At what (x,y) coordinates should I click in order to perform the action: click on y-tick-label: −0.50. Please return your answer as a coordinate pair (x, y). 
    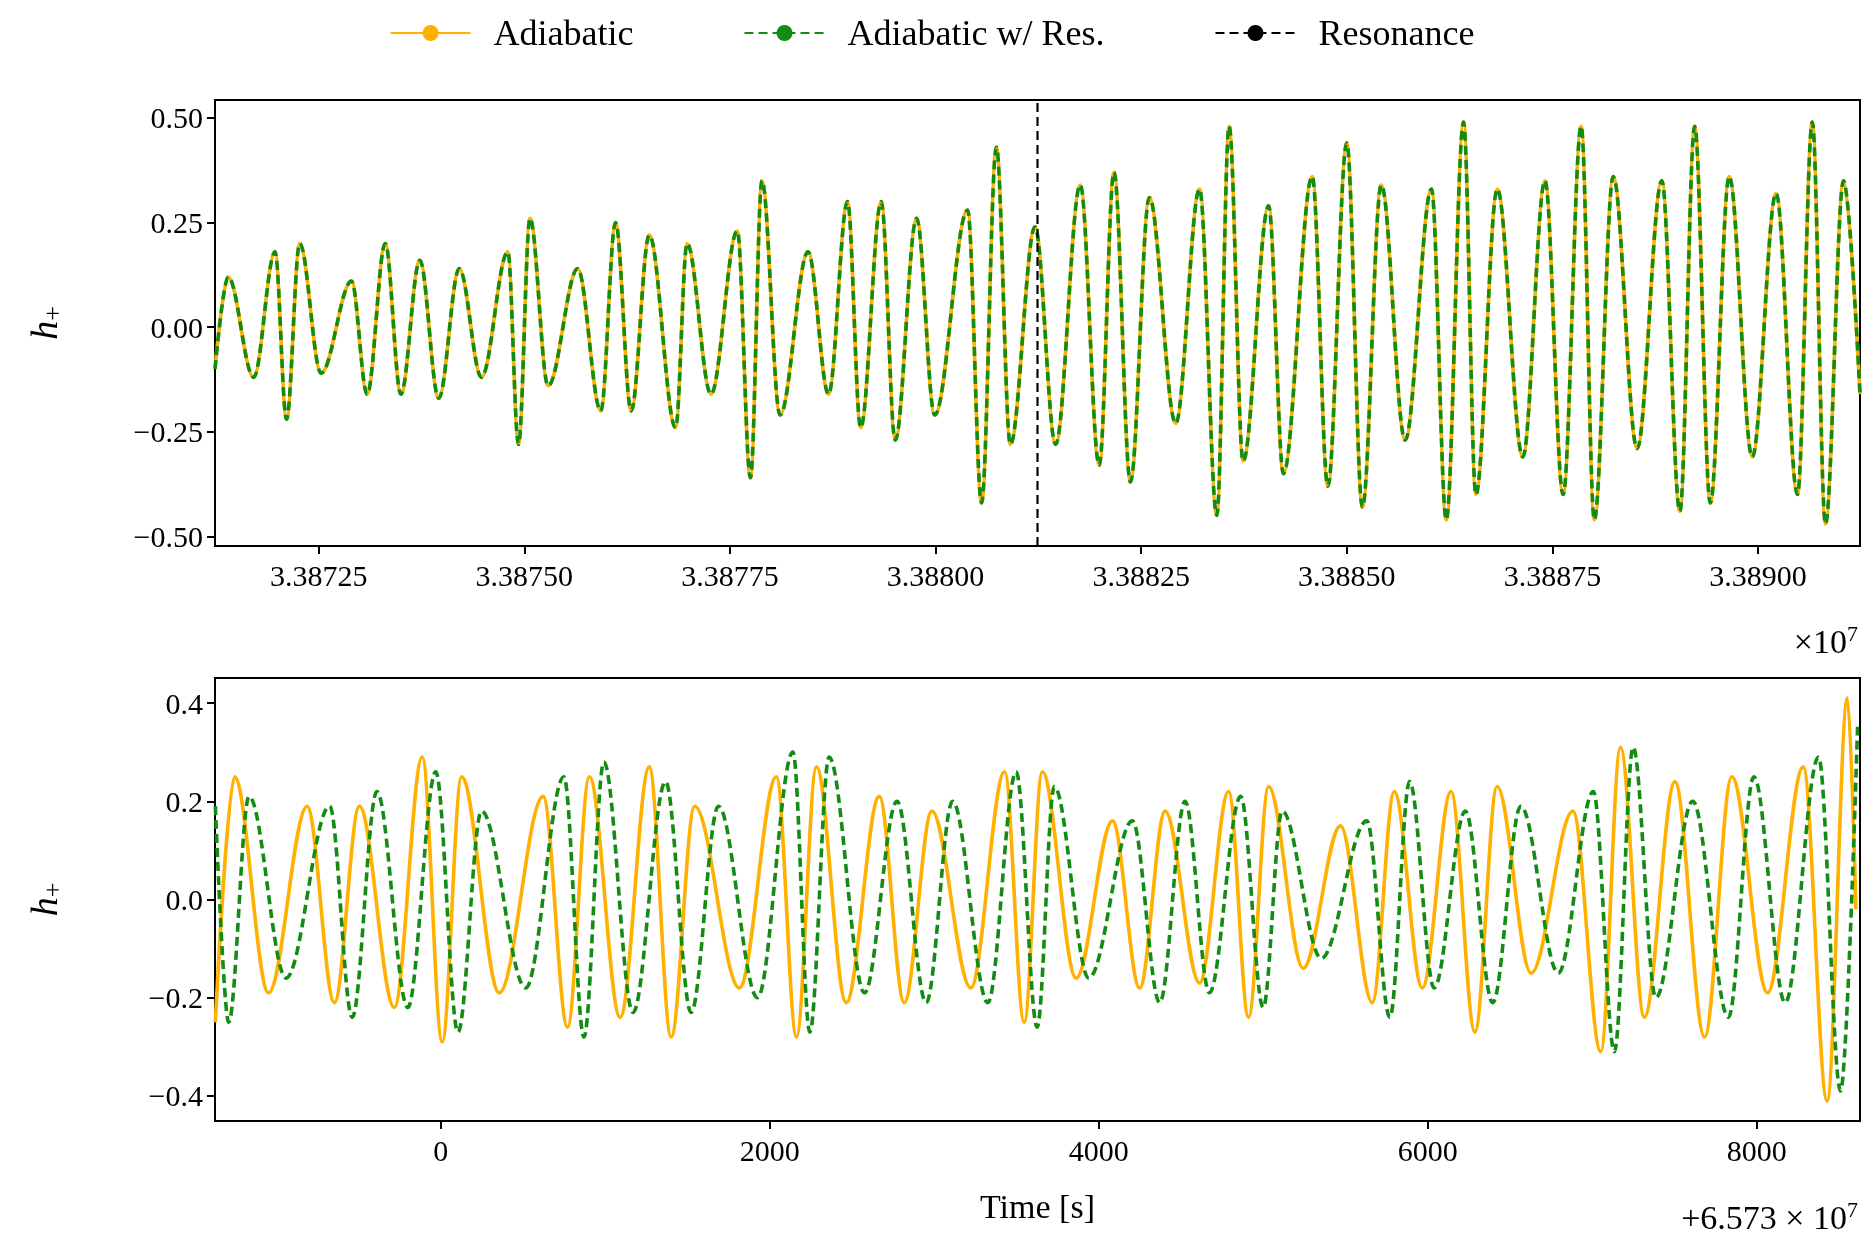
    Looking at the image, I should click on (168, 536).